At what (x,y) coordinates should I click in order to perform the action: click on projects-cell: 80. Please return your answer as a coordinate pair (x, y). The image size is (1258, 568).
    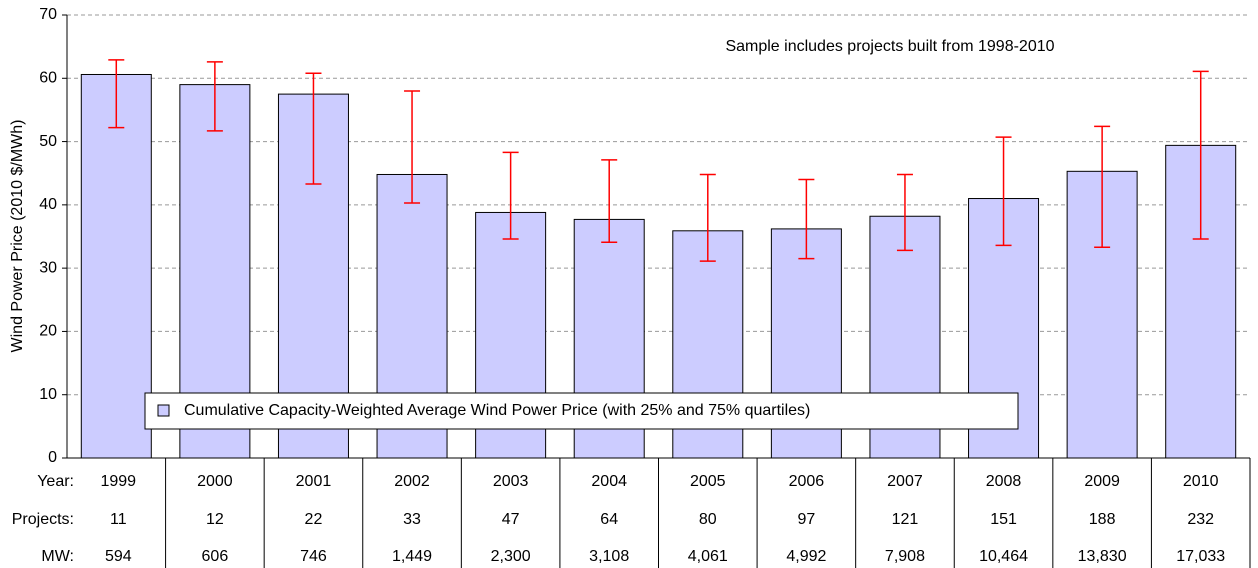
    Looking at the image, I should click on (708, 519).